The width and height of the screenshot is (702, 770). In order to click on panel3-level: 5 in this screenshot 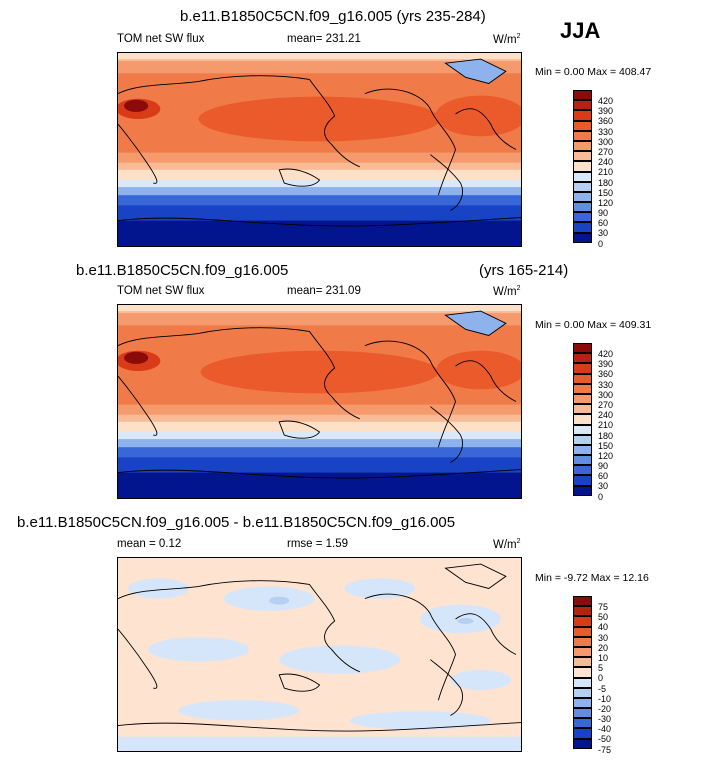, I will do `click(601, 668)`.